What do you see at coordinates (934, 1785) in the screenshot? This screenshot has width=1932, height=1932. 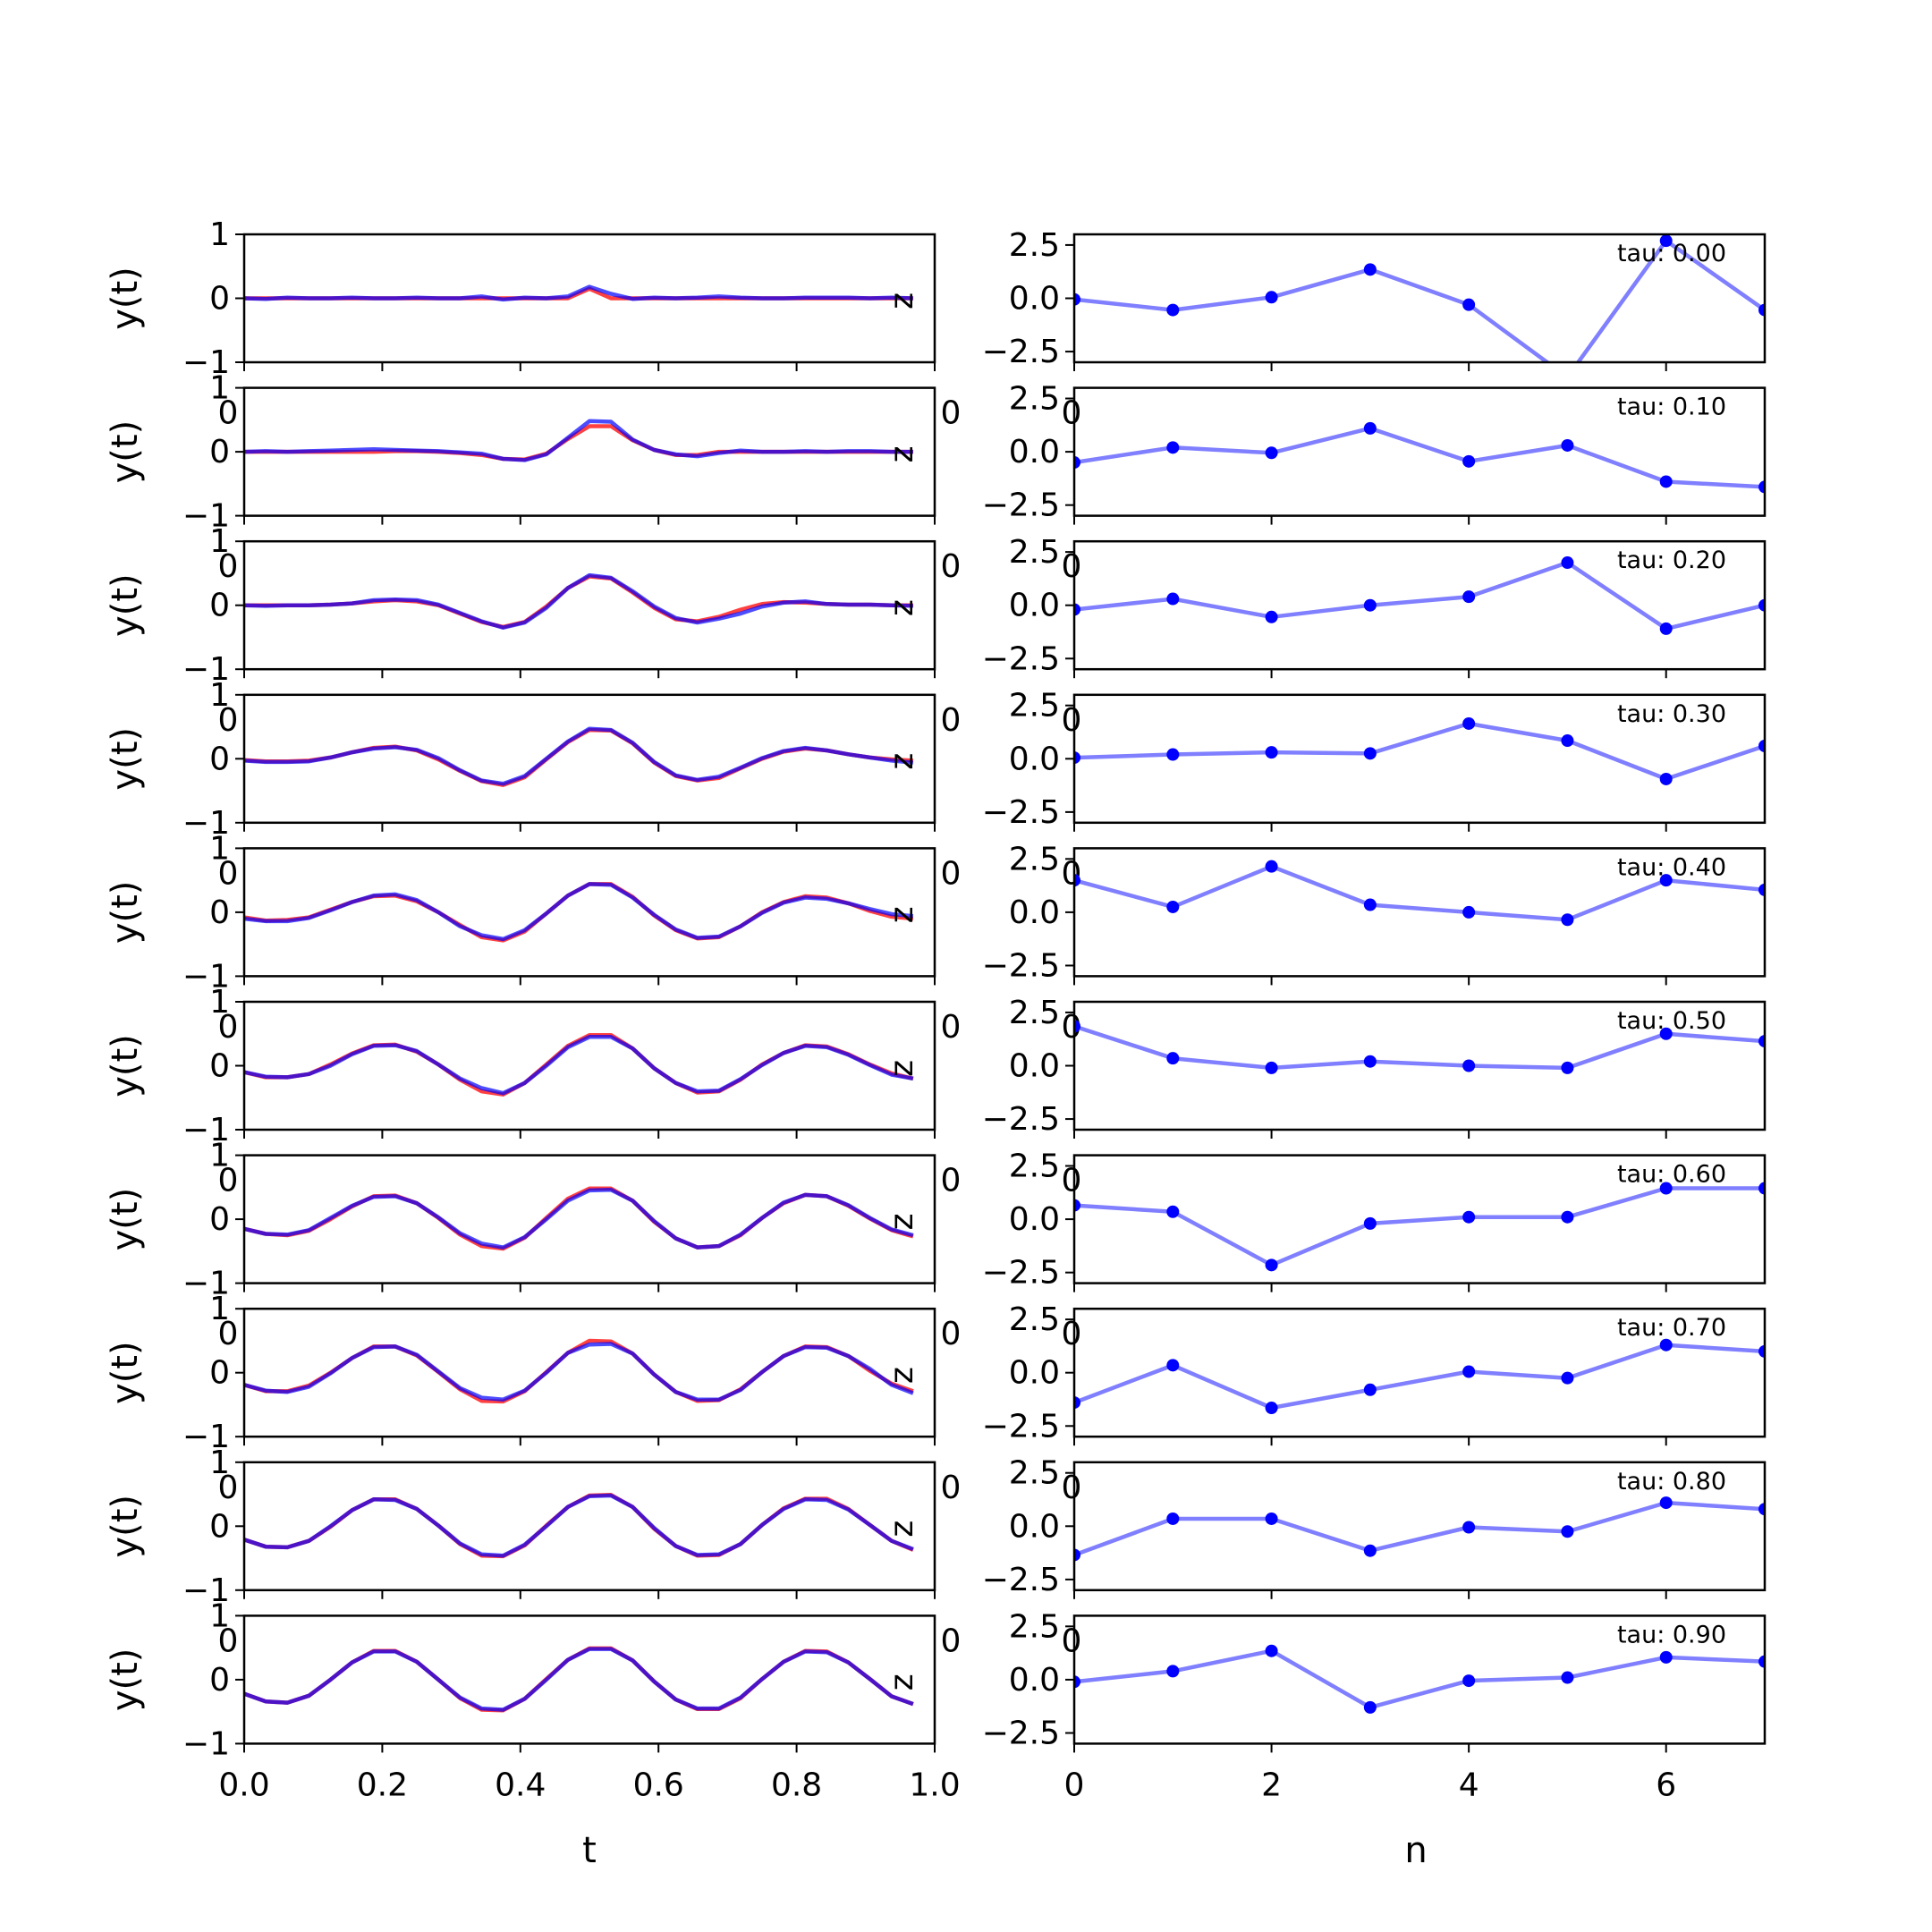 I see `x-tick-label: 1.0` at bounding box center [934, 1785].